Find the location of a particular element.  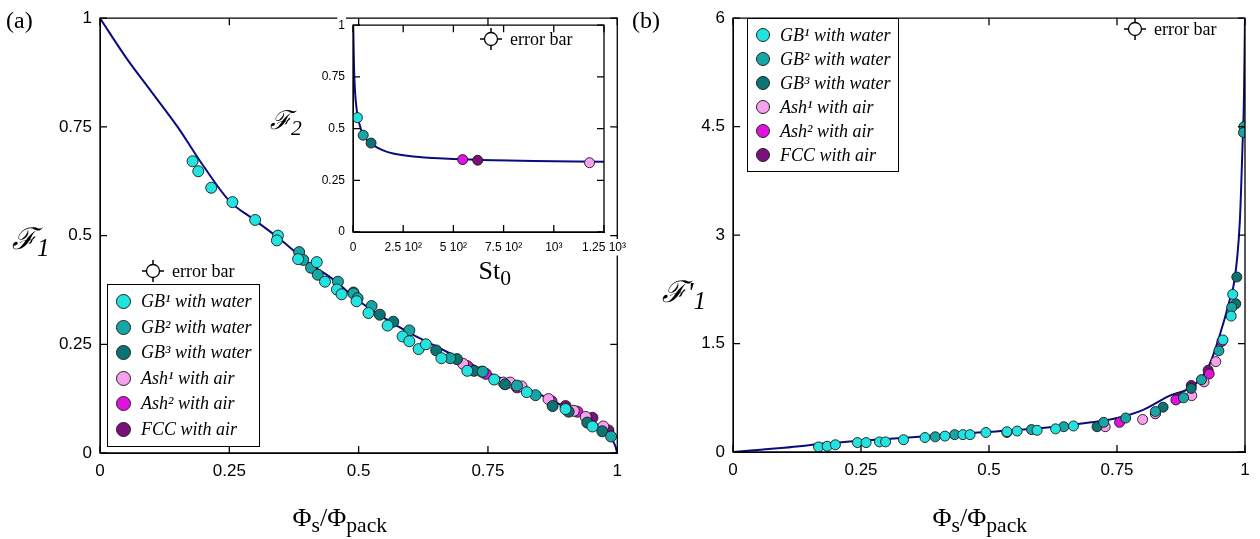

x-tick-label: 5 10² is located at coordinates (453, 246).